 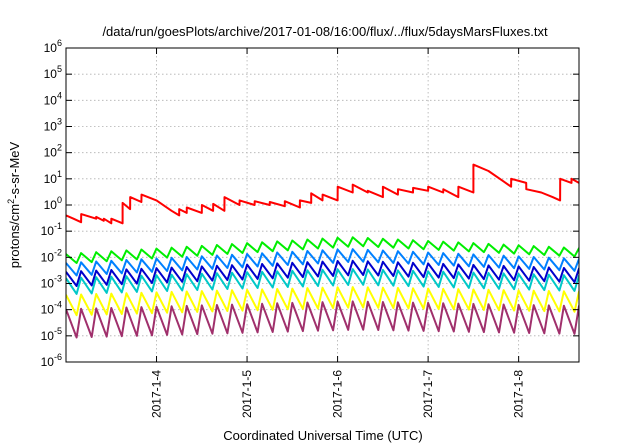 I want to click on y-tick-label: 10⁻⁶, so click(x=51, y=360).